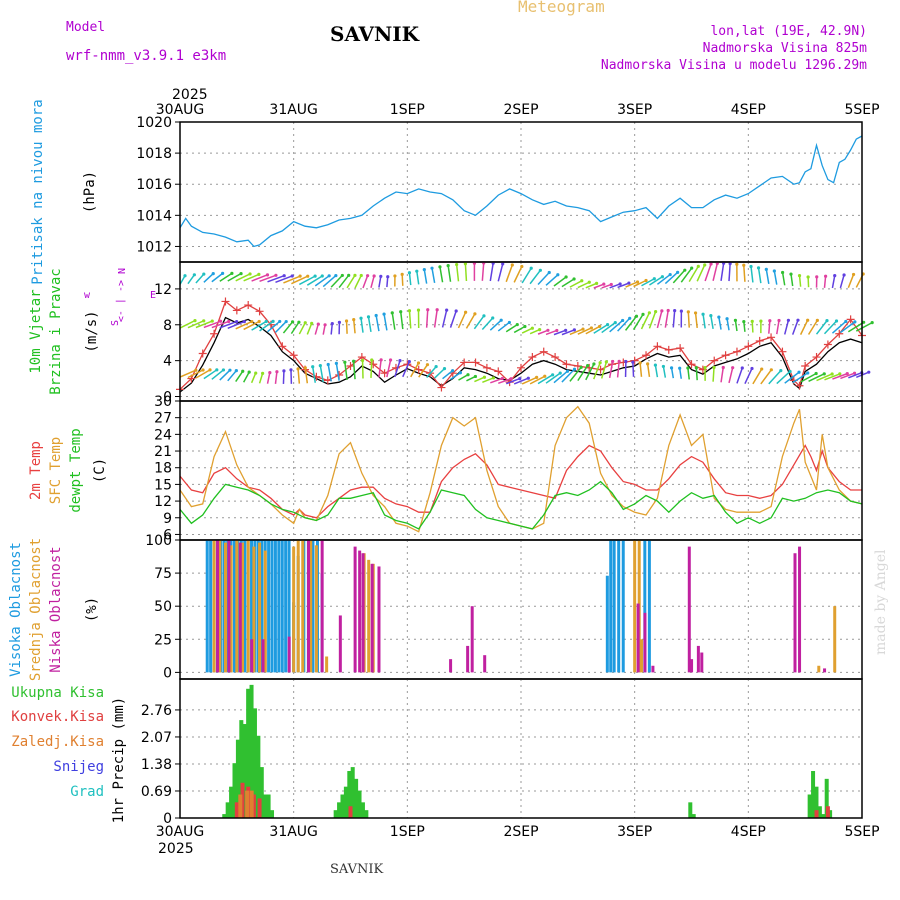 This screenshot has height=900, width=900. I want to click on x-tick-label-top: 30AUG, so click(180, 110).